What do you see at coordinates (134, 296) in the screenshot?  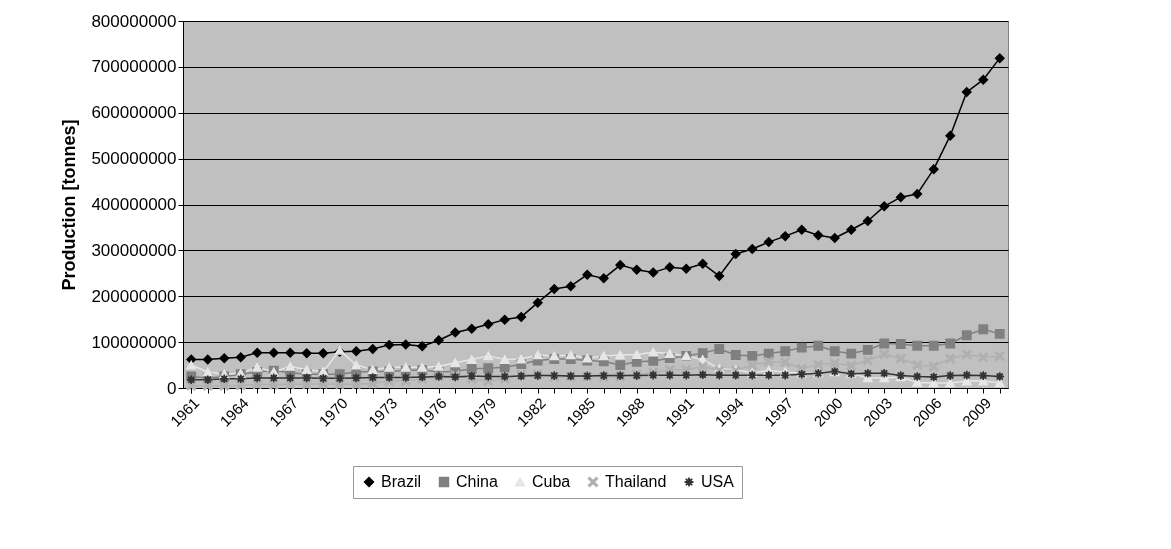 I see `y-tick-label: 200000000` at bounding box center [134, 296].